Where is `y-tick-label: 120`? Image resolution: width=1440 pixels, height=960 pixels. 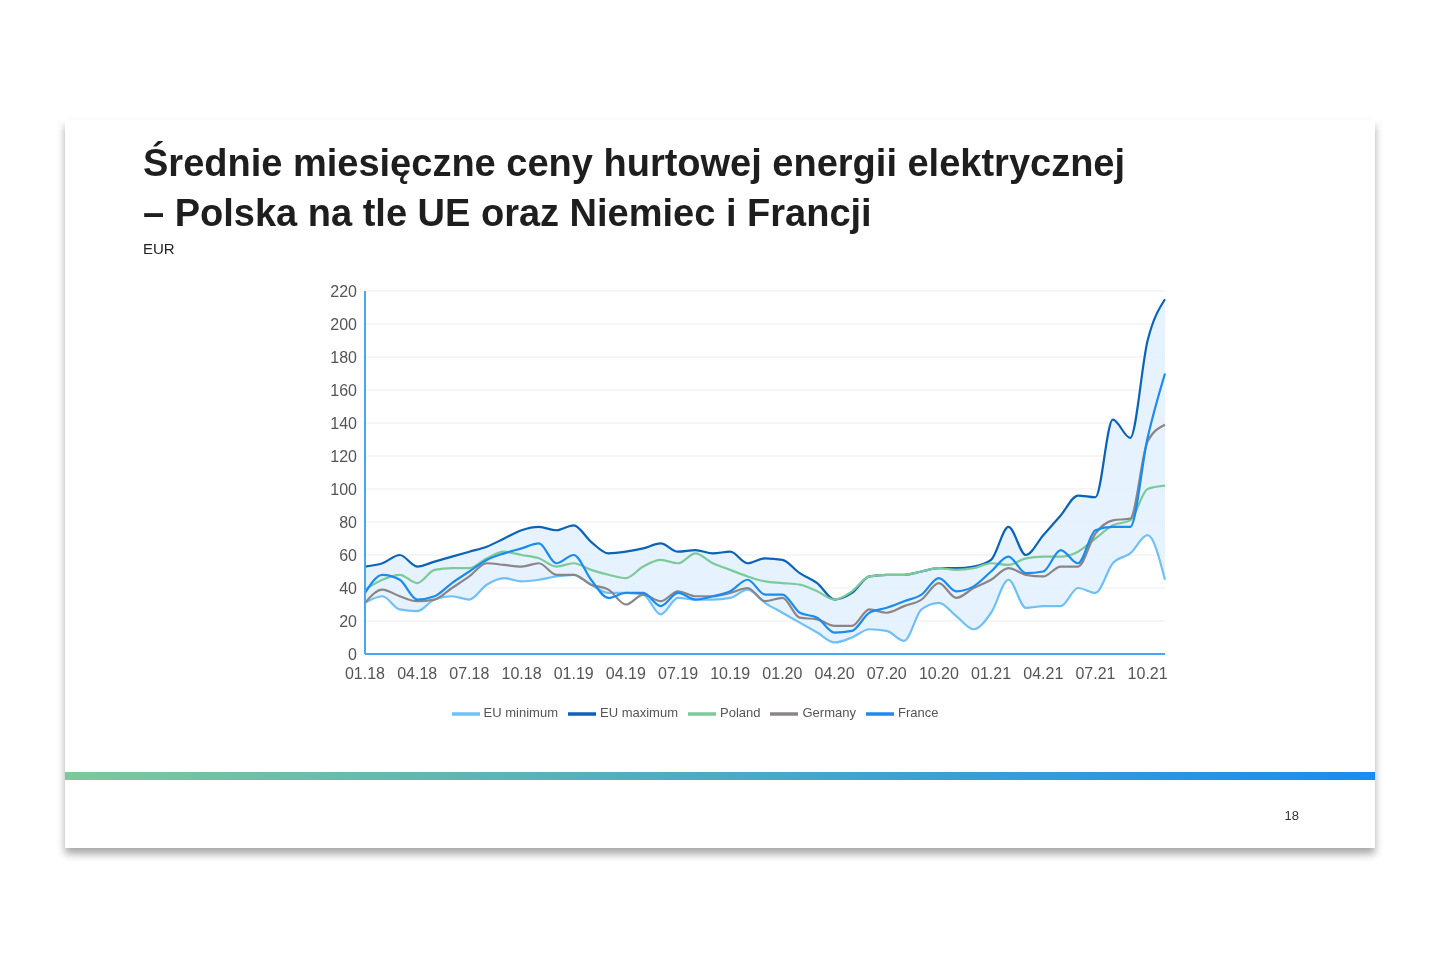
y-tick-label: 120 is located at coordinates (344, 456).